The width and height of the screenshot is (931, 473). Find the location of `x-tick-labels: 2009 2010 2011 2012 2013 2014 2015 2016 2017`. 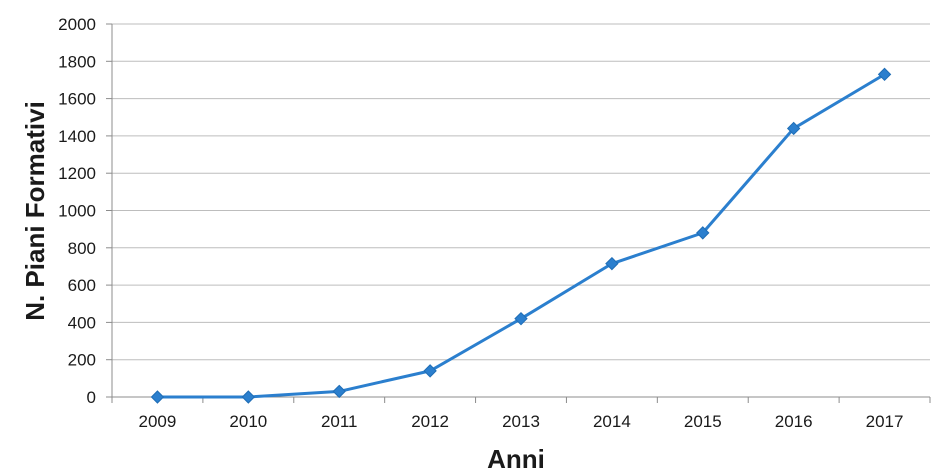

x-tick-labels: 2009 2010 2011 2012 2013 2014 2015 2016 2017 is located at coordinates (521, 421).